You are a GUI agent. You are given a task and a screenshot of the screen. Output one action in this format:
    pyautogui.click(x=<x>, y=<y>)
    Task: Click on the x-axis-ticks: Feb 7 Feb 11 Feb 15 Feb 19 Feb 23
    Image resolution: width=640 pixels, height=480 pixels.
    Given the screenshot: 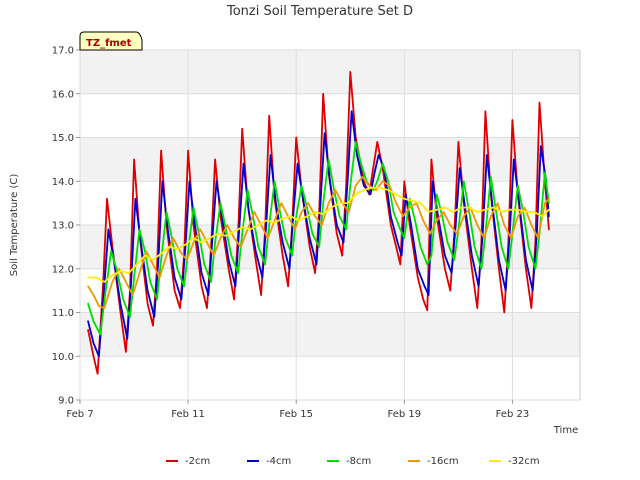 What is the action you would take?
    pyautogui.click(x=297, y=410)
    